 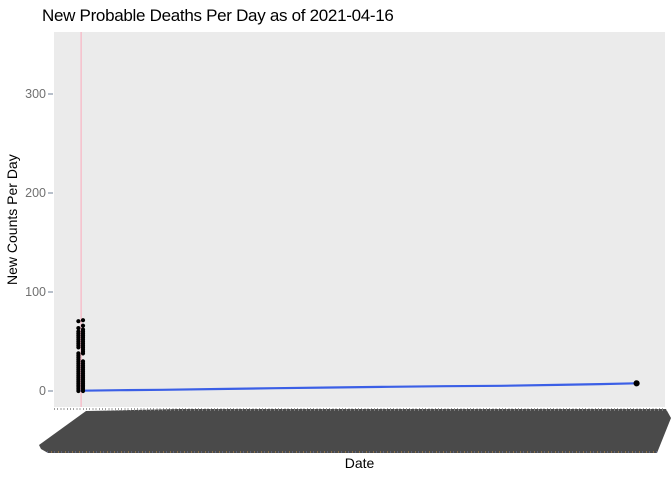 I want to click on x-axis-title: Date, so click(x=359, y=463).